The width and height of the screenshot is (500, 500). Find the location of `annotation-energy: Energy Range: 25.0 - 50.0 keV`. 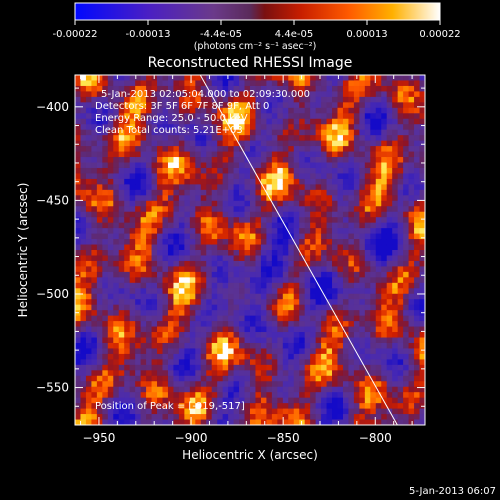

annotation-energy: Energy Range: 25.0 - 50.0 keV is located at coordinates (171, 118).